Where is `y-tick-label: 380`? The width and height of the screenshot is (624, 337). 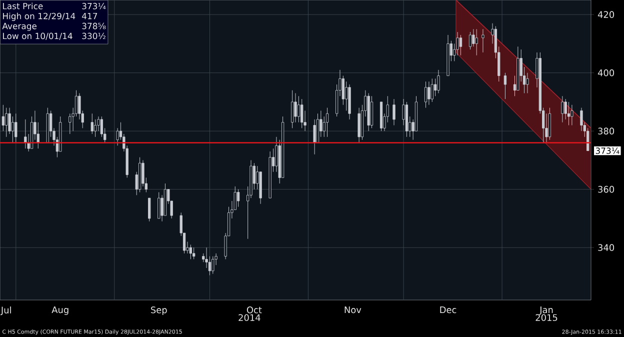
y-tick-label: 380 is located at coordinates (606, 131).